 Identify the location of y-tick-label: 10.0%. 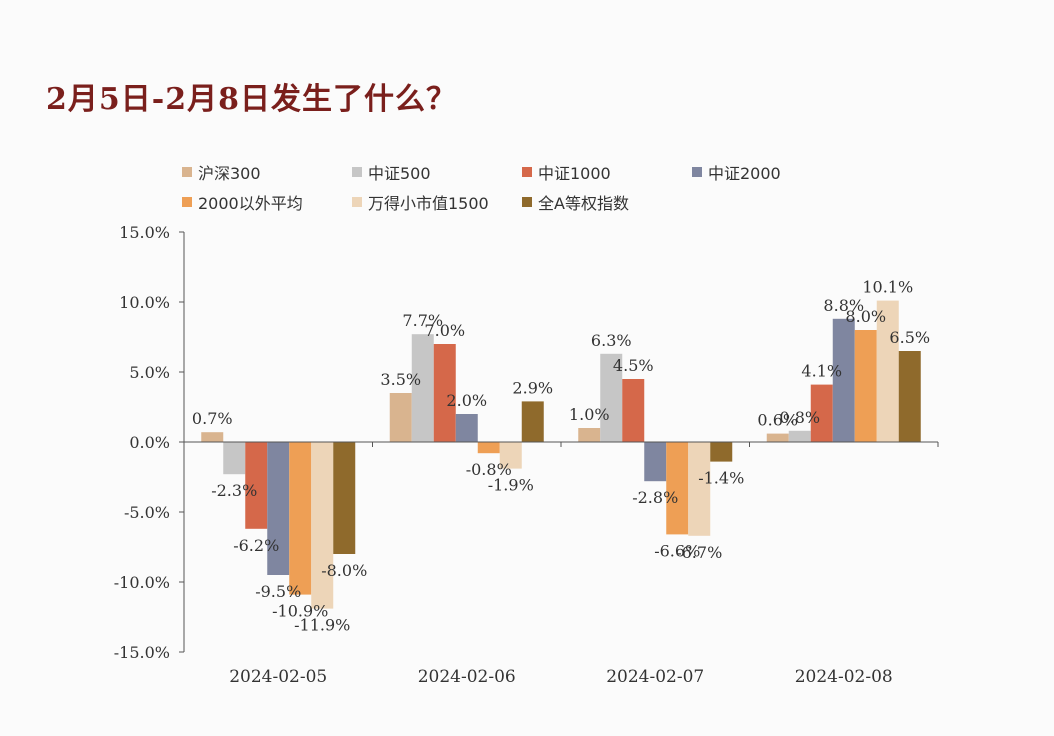
(144, 302).